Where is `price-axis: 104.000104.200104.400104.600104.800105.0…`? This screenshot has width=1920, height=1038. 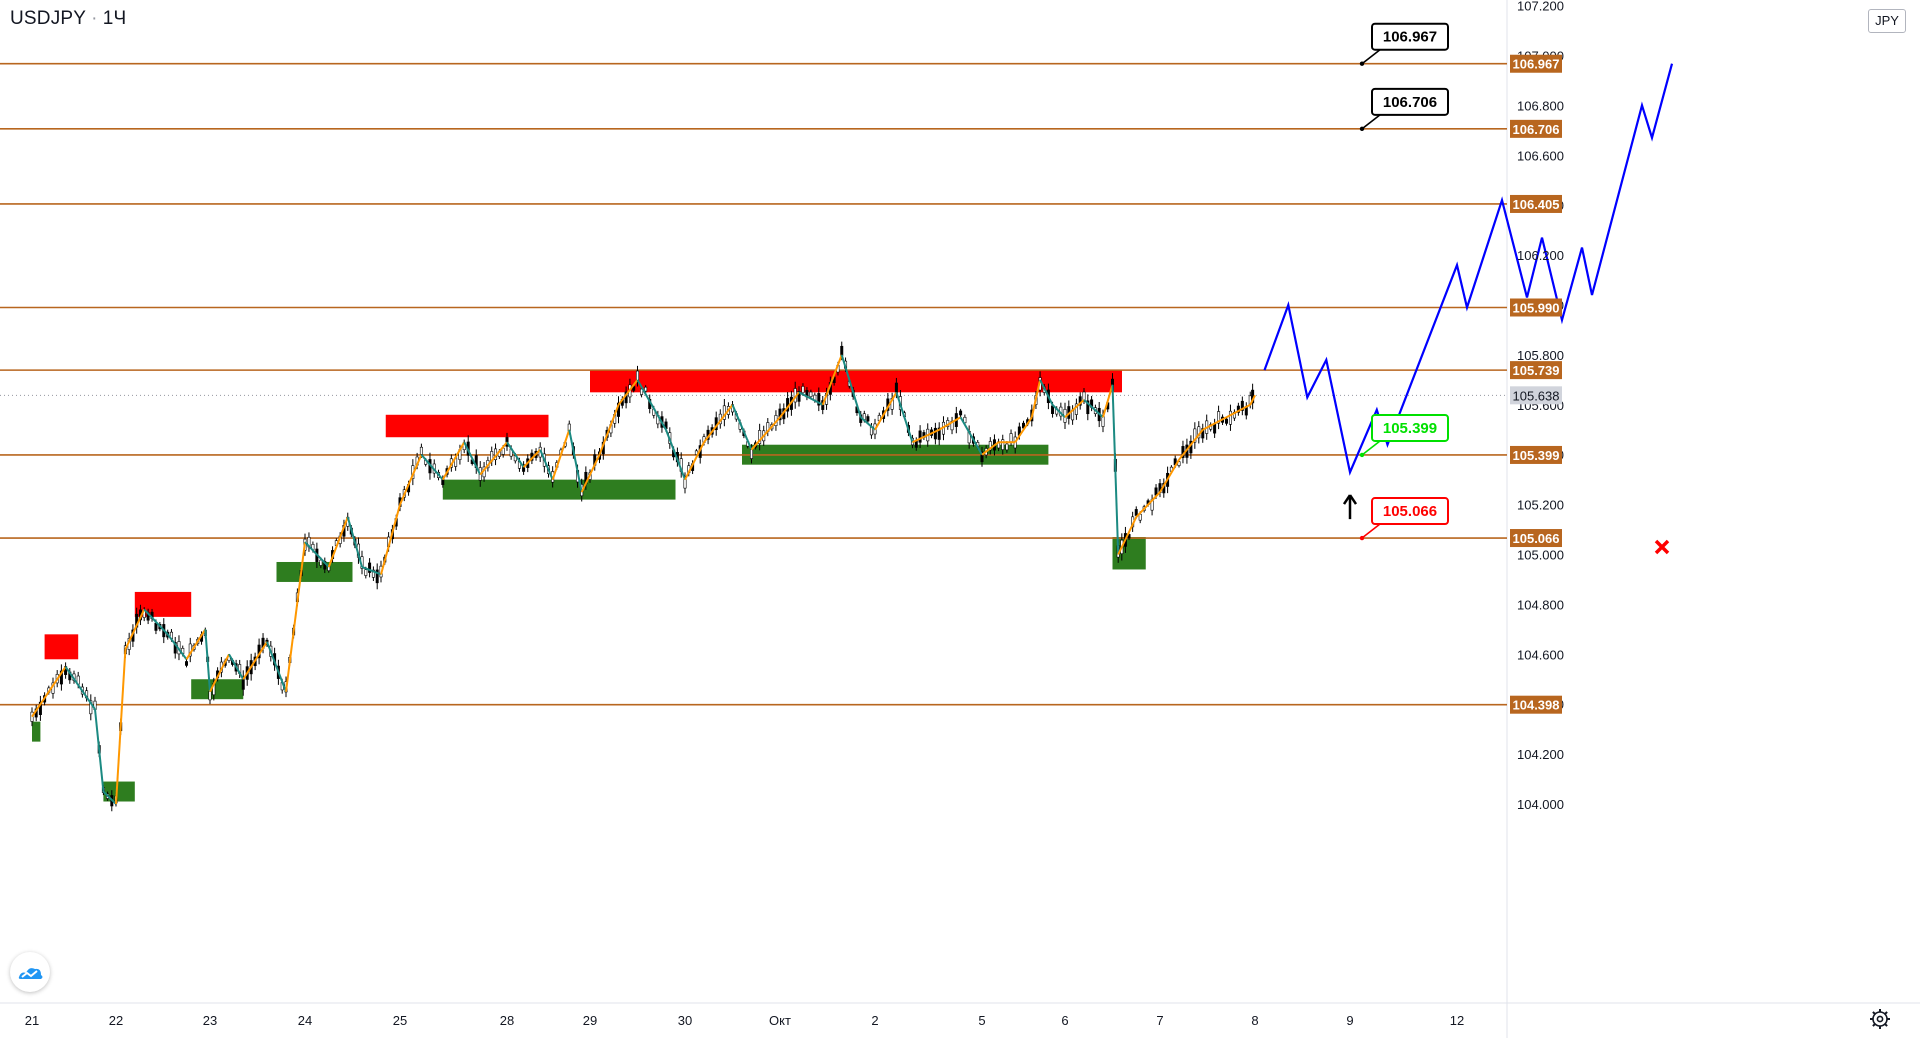
price-axis: 104.000104.200104.400104.600104.800105.0… is located at coordinates (1537, 406).